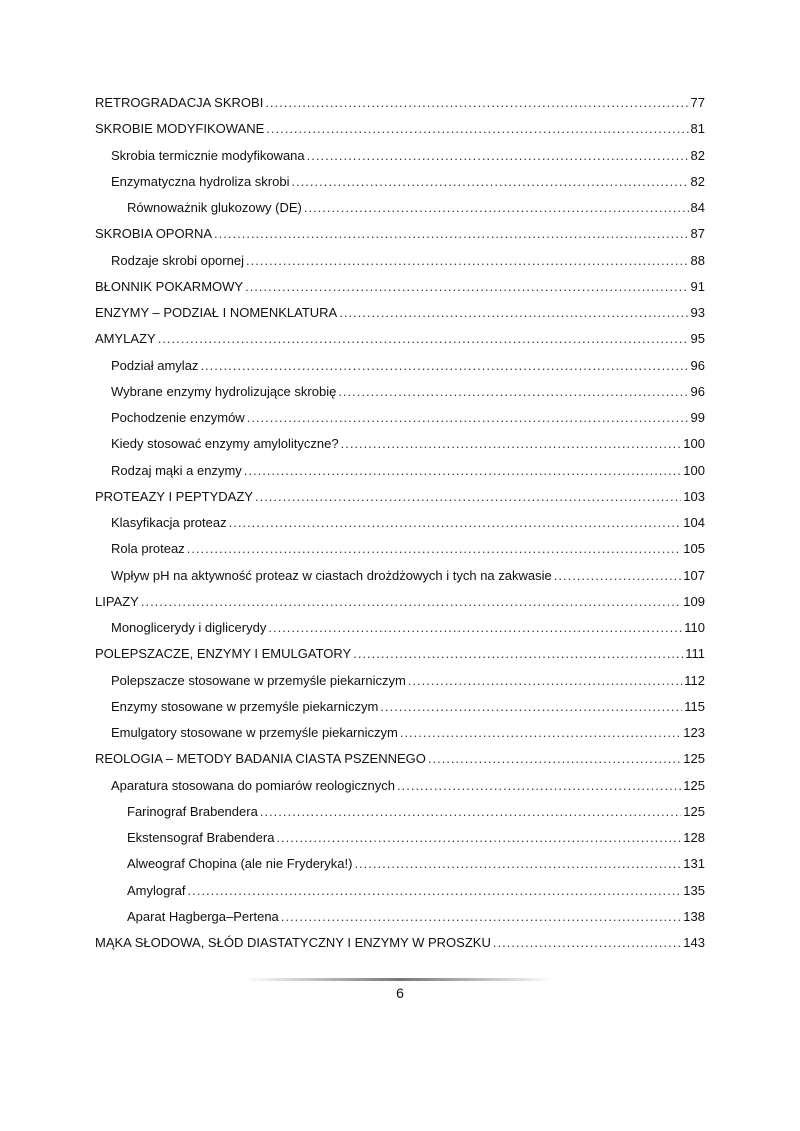  I want to click on toc-entry-title: ENZYMY – PODZIAŁ I NOMENKLATURA, so click(216, 312).